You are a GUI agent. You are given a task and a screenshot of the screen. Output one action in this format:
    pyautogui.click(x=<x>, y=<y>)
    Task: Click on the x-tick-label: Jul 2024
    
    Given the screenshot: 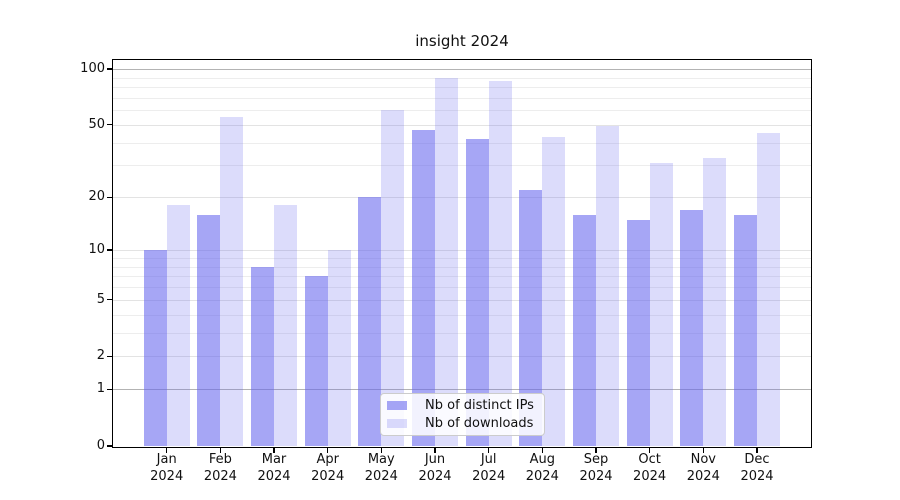 What is the action you would take?
    pyautogui.click(x=489, y=468)
    